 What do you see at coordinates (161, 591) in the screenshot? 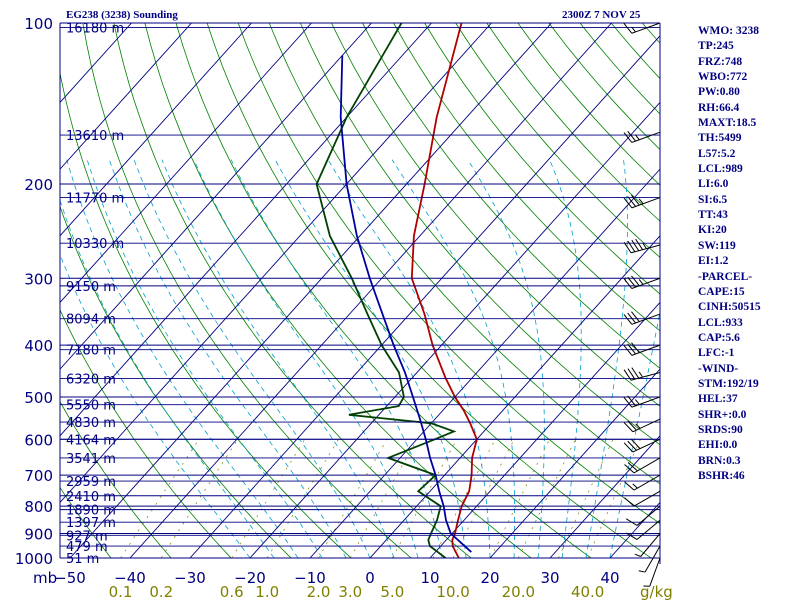
I see `mixing-ratio-label: 0.2` at bounding box center [161, 591].